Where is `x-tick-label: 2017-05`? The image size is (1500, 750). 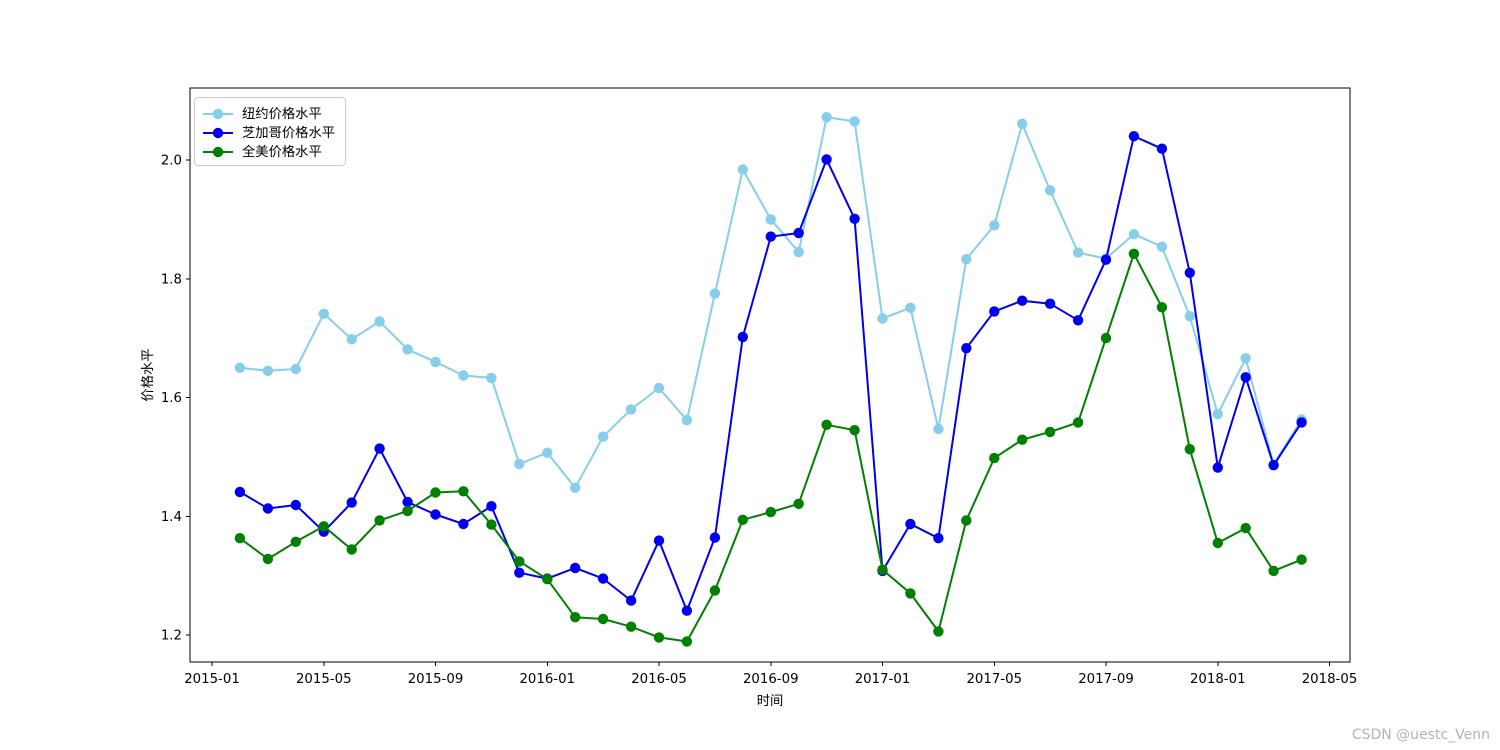
x-tick-label: 2017-05 is located at coordinates (994, 679).